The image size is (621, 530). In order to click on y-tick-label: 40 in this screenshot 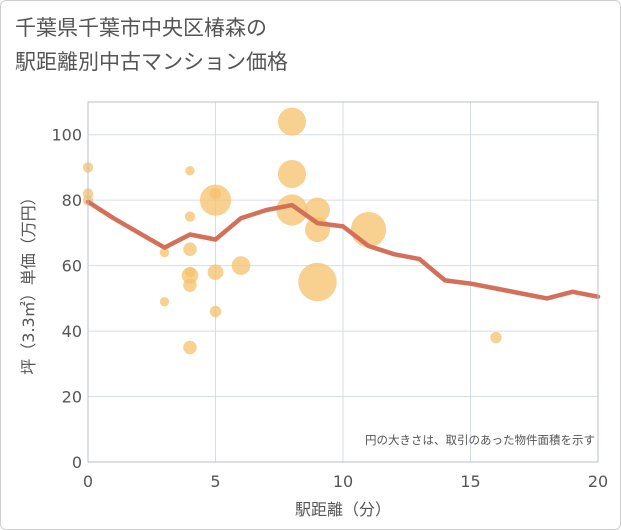, I will do `click(72, 331)`.